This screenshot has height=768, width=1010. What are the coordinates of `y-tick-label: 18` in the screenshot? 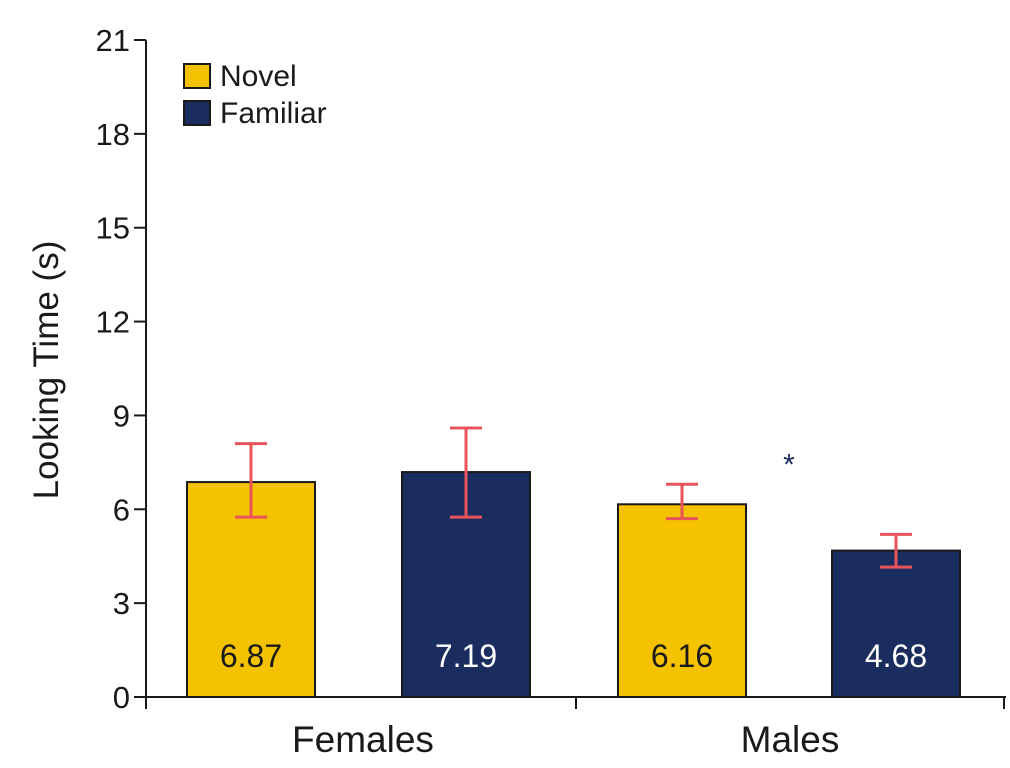 It's located at (113, 134).